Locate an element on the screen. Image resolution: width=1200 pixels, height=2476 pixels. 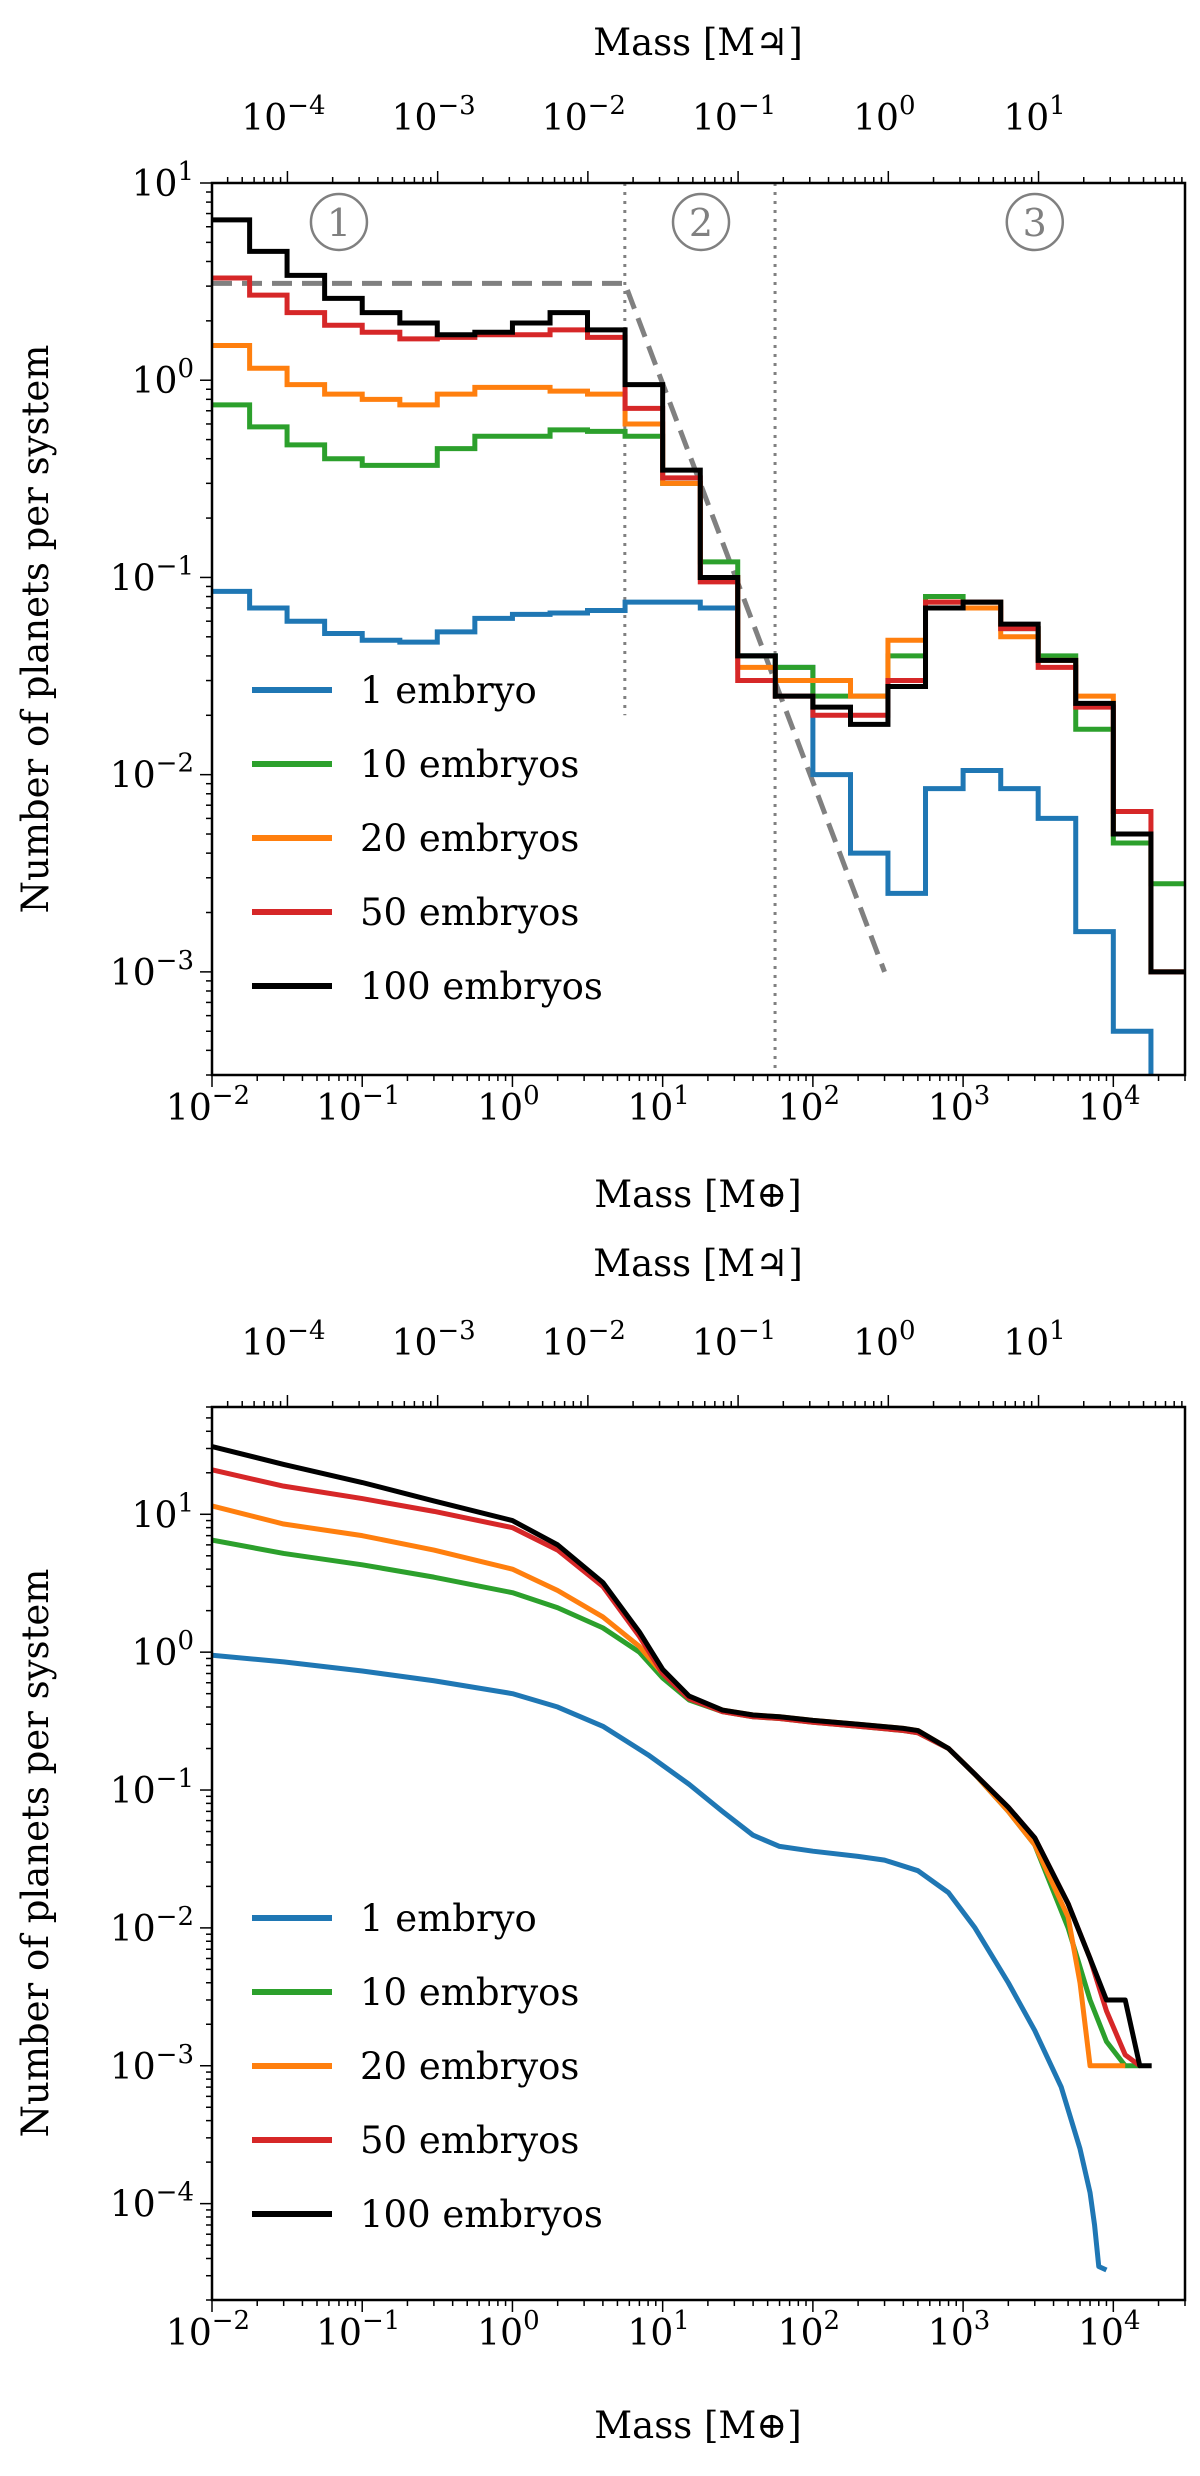
y-axis: 10¹ 10⁰ 10⁻¹ 10⁻² 10⁻³ is located at coordinates (161, 616).